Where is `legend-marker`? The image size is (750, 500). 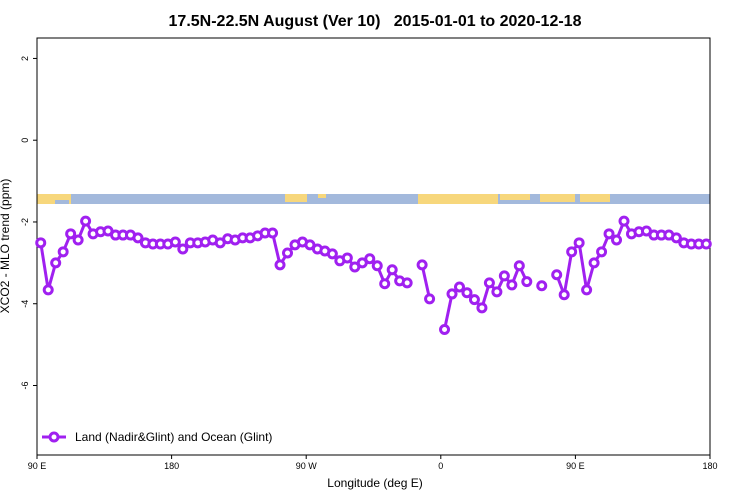 legend-marker is located at coordinates (54, 437).